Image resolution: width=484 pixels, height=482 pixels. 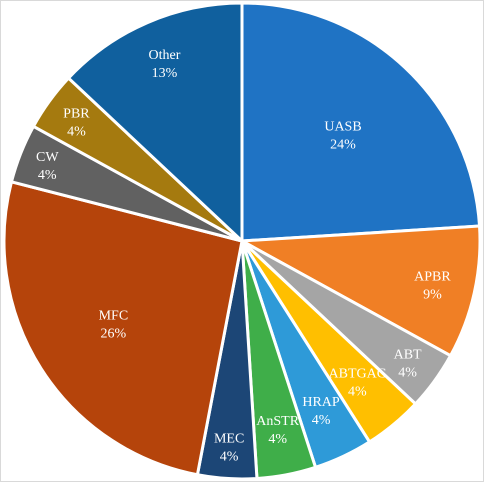 What do you see at coordinates (76, 114) in the screenshot?
I see `slice-category-label: PBR` at bounding box center [76, 114].